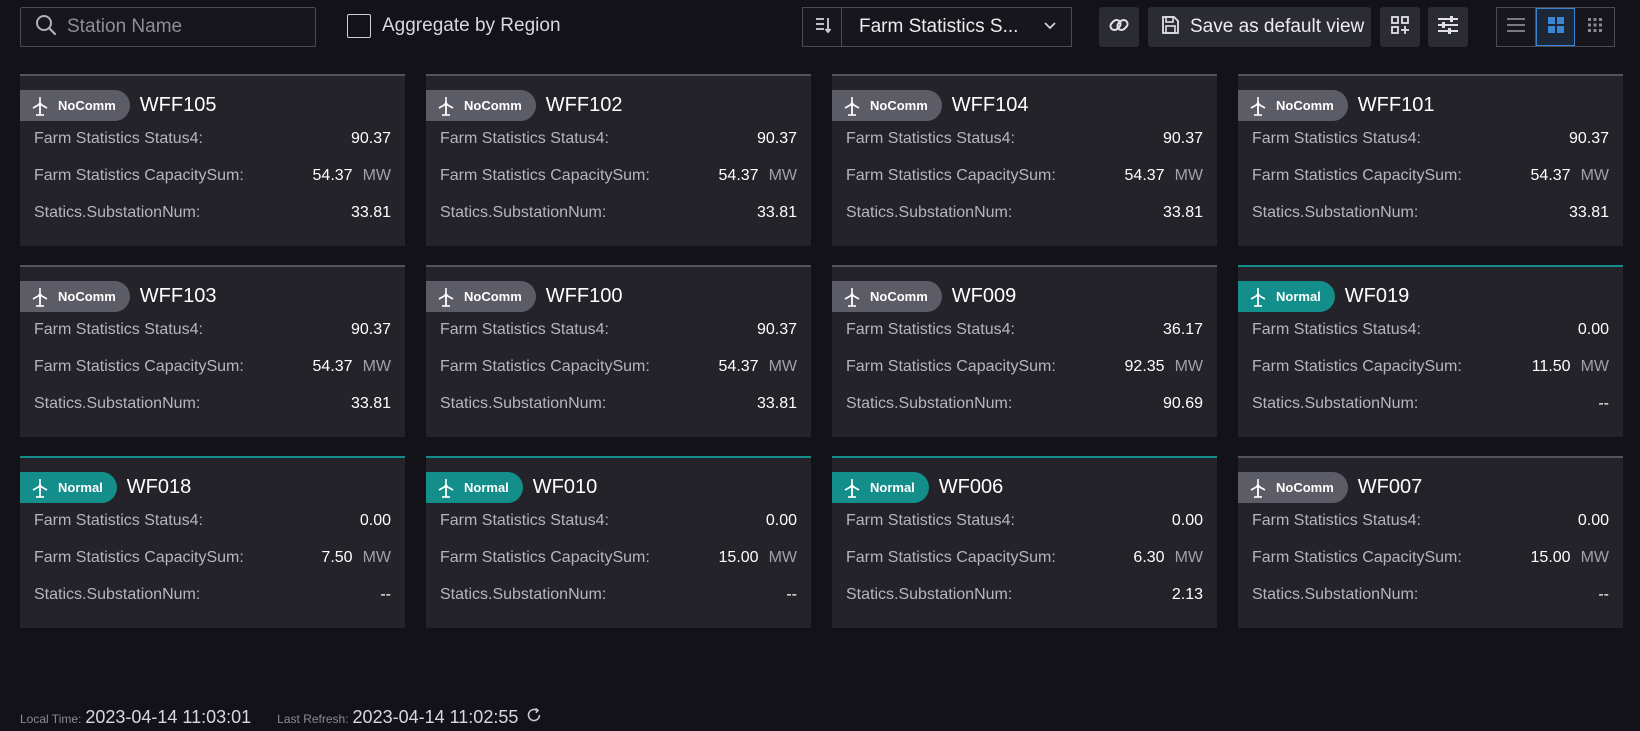  I want to click on station-name: WFF100, so click(584, 296).